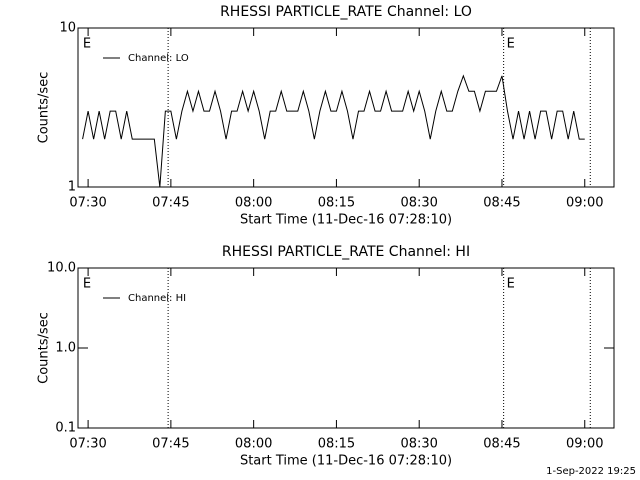 This screenshot has height=480, width=640. What do you see at coordinates (65, 428) in the screenshot?
I see `y-tick-label: 0.1` at bounding box center [65, 428].